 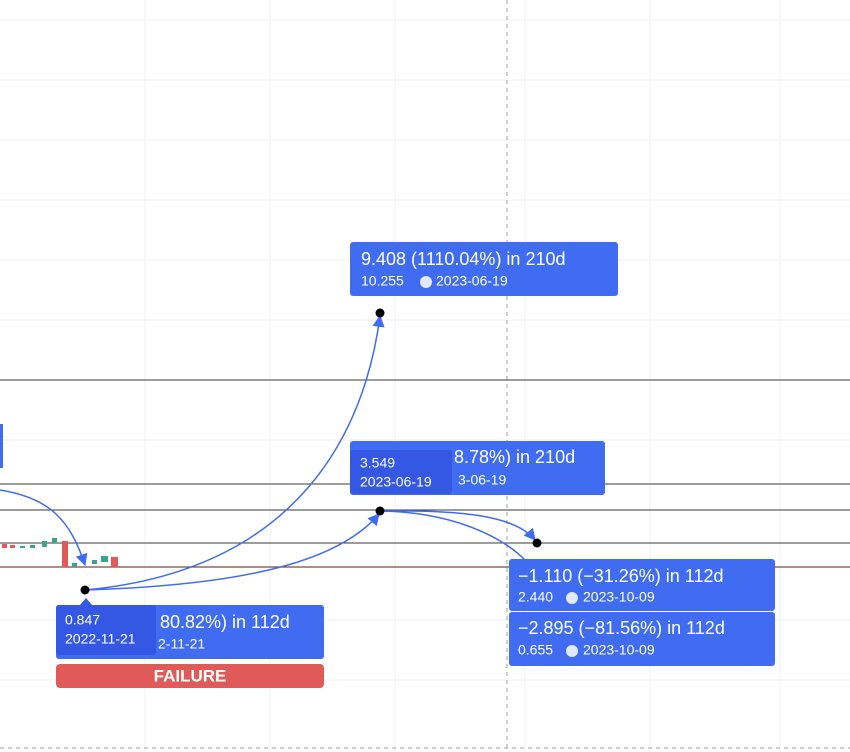 I want to click on candles, so click(x=60, y=552).